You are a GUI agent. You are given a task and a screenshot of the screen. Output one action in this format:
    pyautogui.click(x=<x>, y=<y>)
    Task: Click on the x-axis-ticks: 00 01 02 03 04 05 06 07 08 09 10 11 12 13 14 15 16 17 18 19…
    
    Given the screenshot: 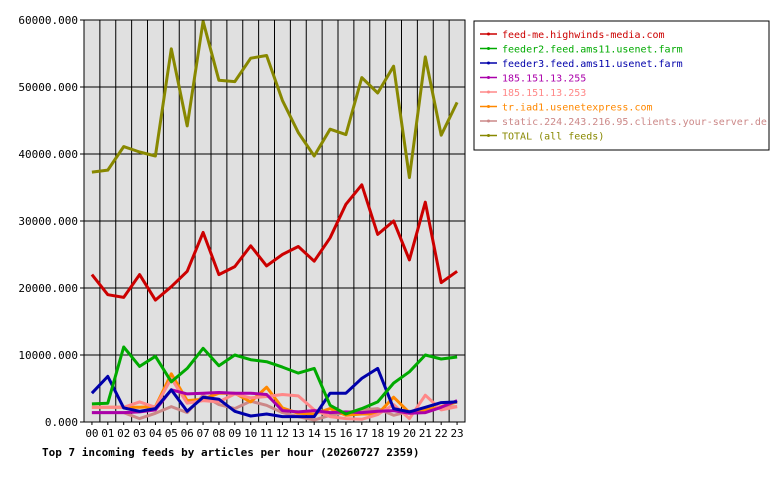 What is the action you would take?
    pyautogui.click(x=274, y=431)
    